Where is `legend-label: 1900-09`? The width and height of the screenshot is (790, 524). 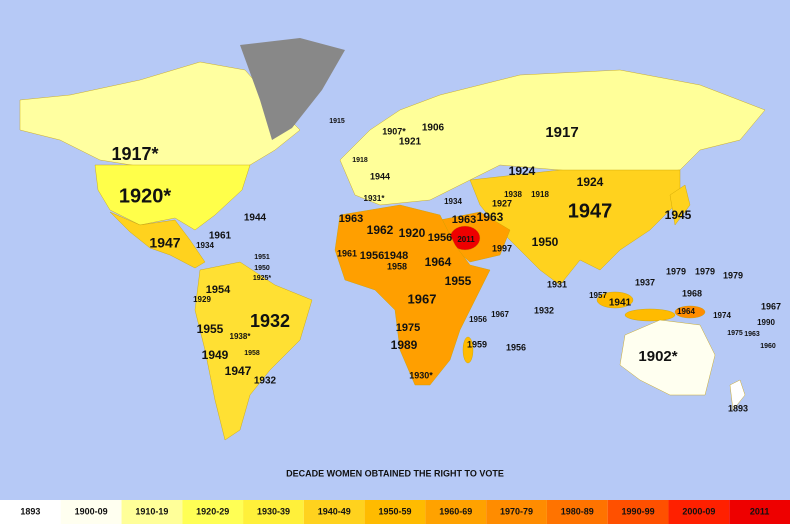
legend-label: 1900-09 is located at coordinates (91, 511).